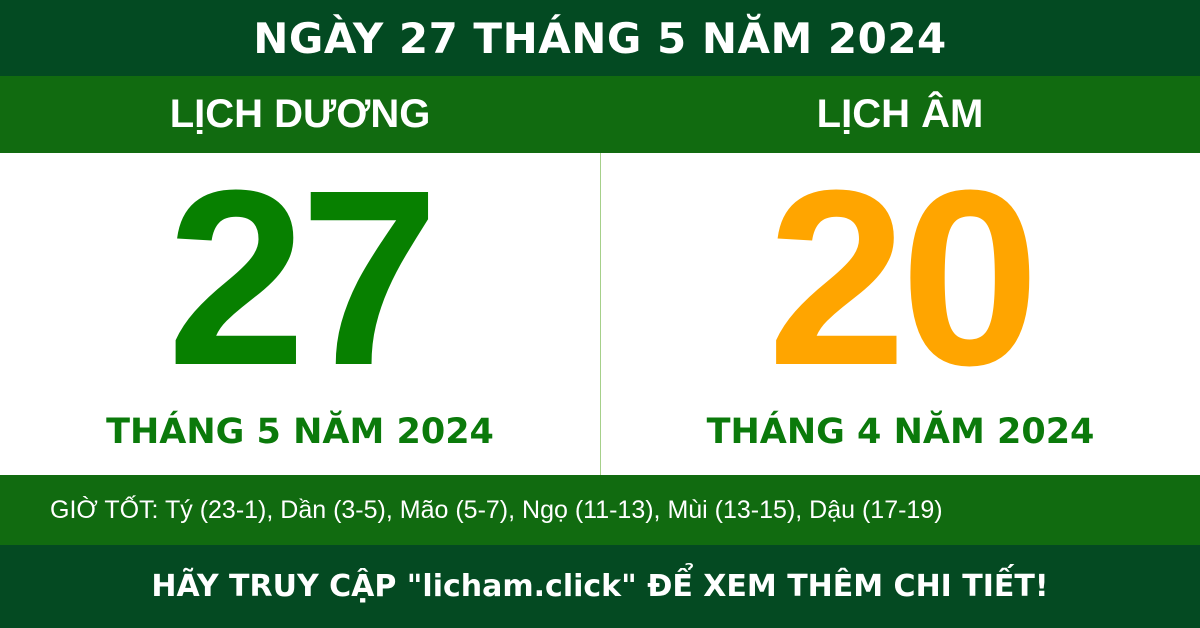 The height and width of the screenshot is (628, 1200). Describe the element at coordinates (600, 38) in the screenshot. I see `page-title: NGÀY 27 THÁNG 5 NĂM 2024` at that location.